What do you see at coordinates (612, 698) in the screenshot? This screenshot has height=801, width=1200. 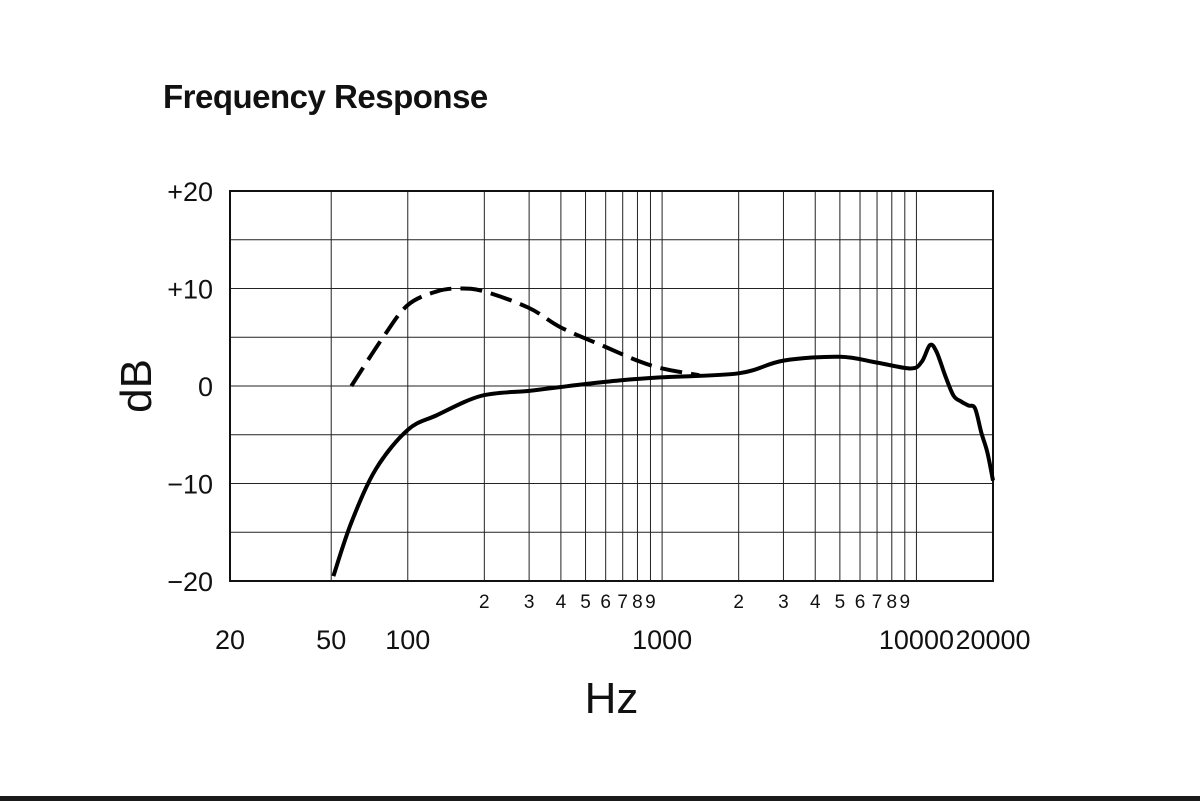 I see `x-axis-label: Hz` at bounding box center [612, 698].